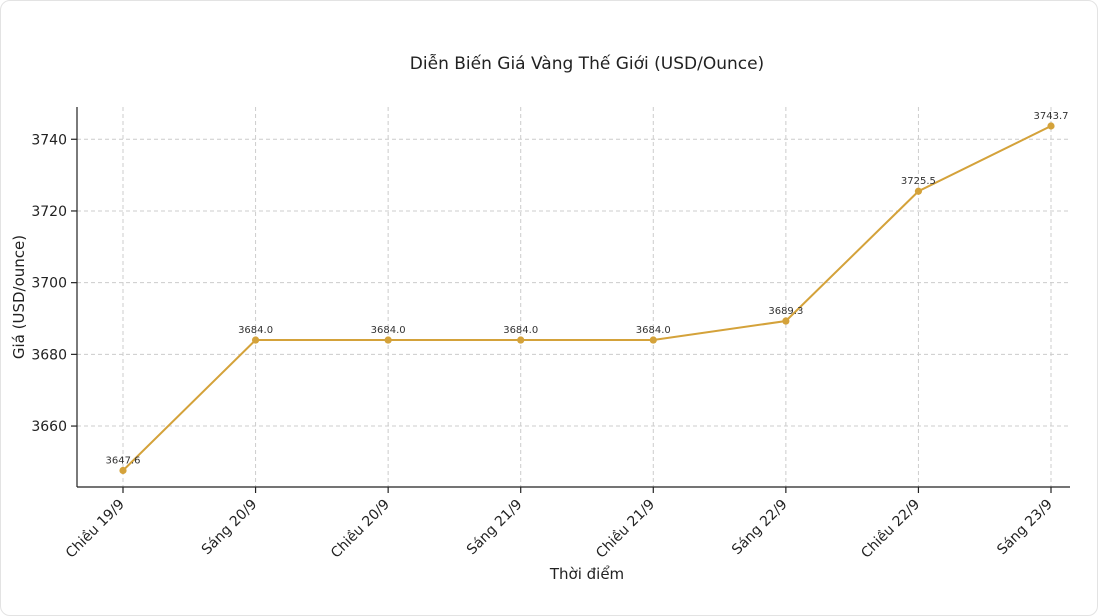 Image resolution: width=1098 pixels, height=616 pixels. I want to click on chart-title: Diễn Biến Giá Vàng Thế Giới (USD/Ounce), so click(587, 63).